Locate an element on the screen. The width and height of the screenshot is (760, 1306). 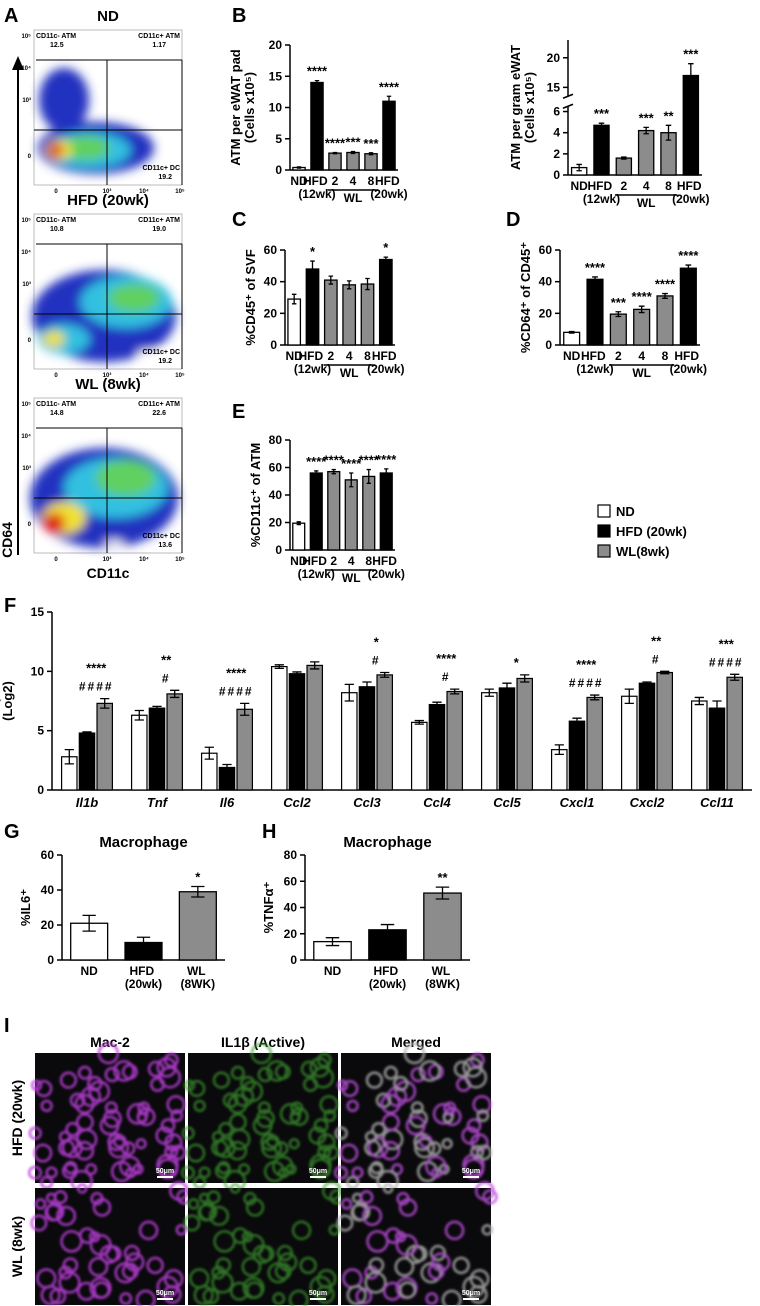
flow-x-tick: 0 is located at coordinates (56, 560).